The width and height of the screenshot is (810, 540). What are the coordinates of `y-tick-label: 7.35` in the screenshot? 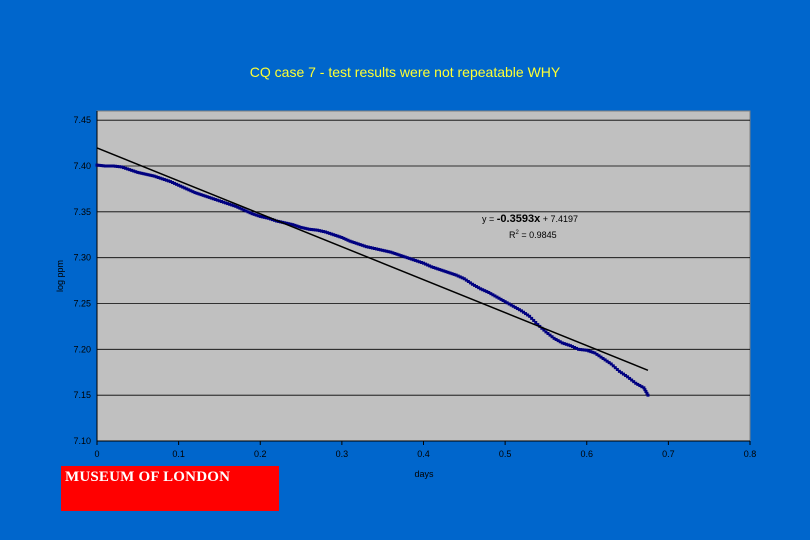 It's located at (82, 212).